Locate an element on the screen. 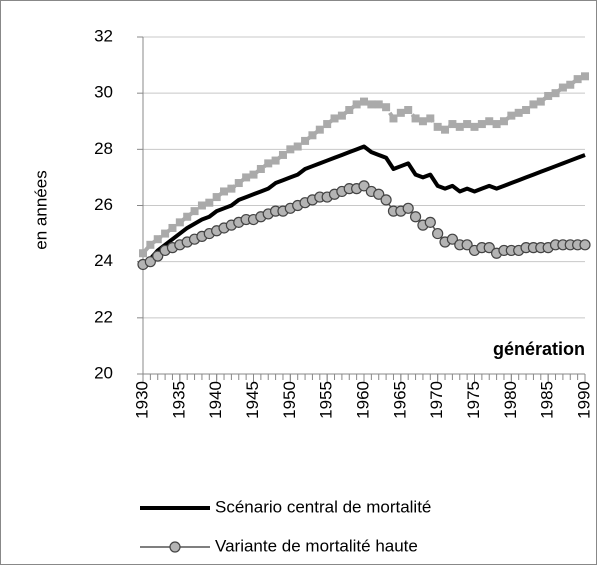  x-tick-label: 1955 is located at coordinates (326, 400).